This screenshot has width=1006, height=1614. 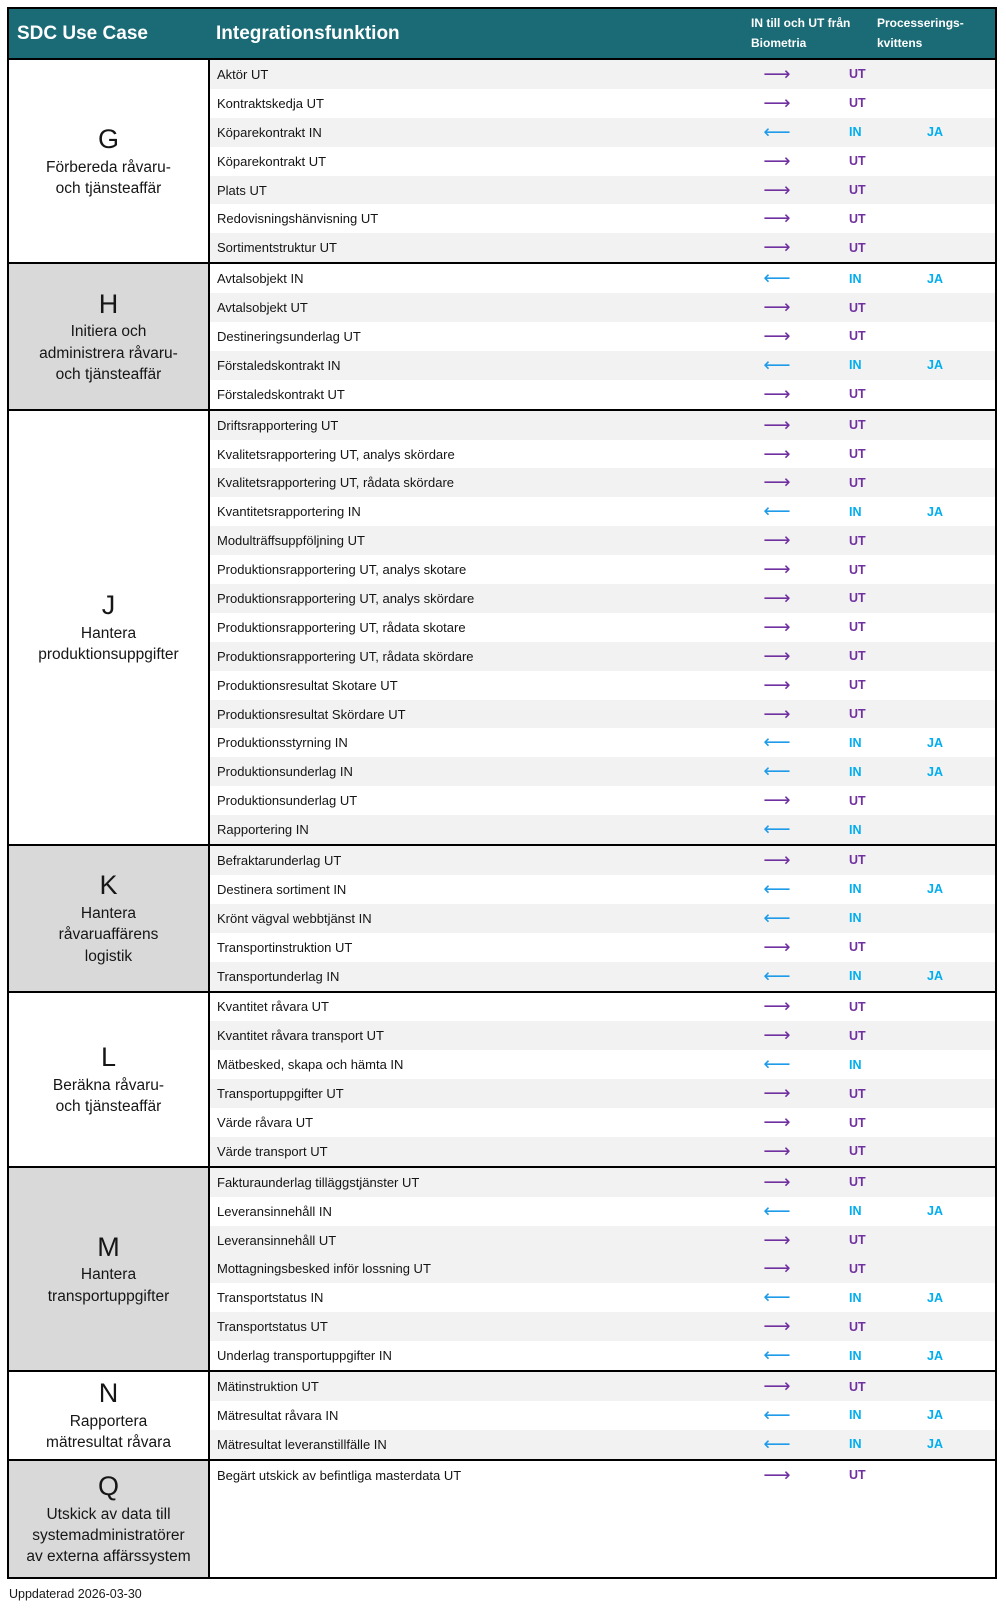 What do you see at coordinates (82, 33) in the screenshot?
I see `column-header-usecase: SDC Use Case` at bounding box center [82, 33].